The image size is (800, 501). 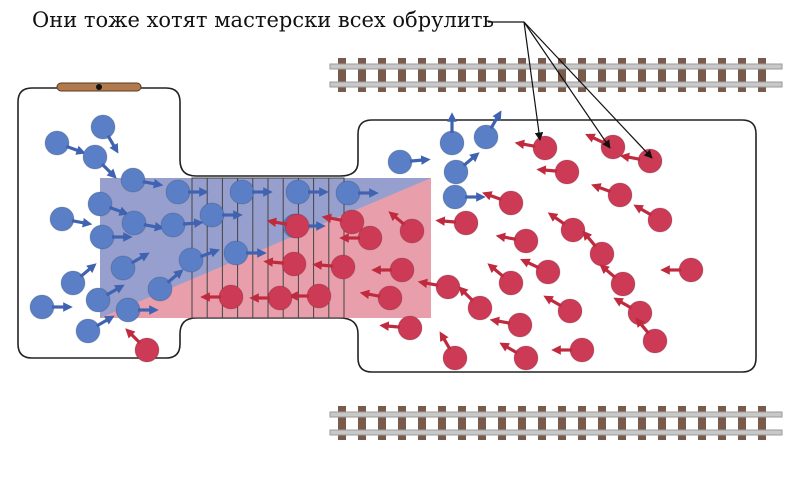 I want to click on railway-track-bottom, so click(x=556, y=423).